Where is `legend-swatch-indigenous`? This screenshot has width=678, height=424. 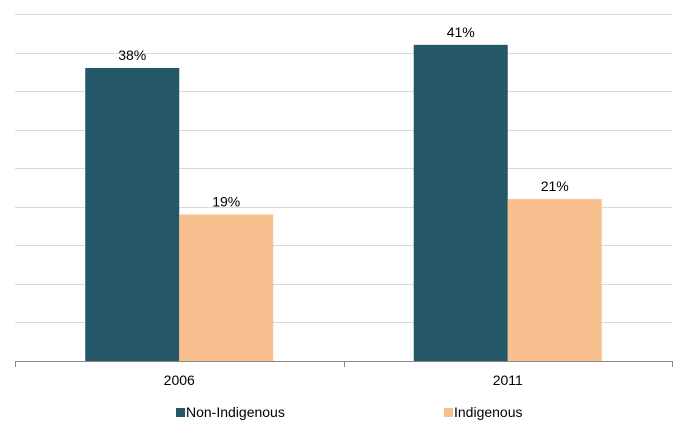 legend-swatch-indigenous is located at coordinates (448, 412).